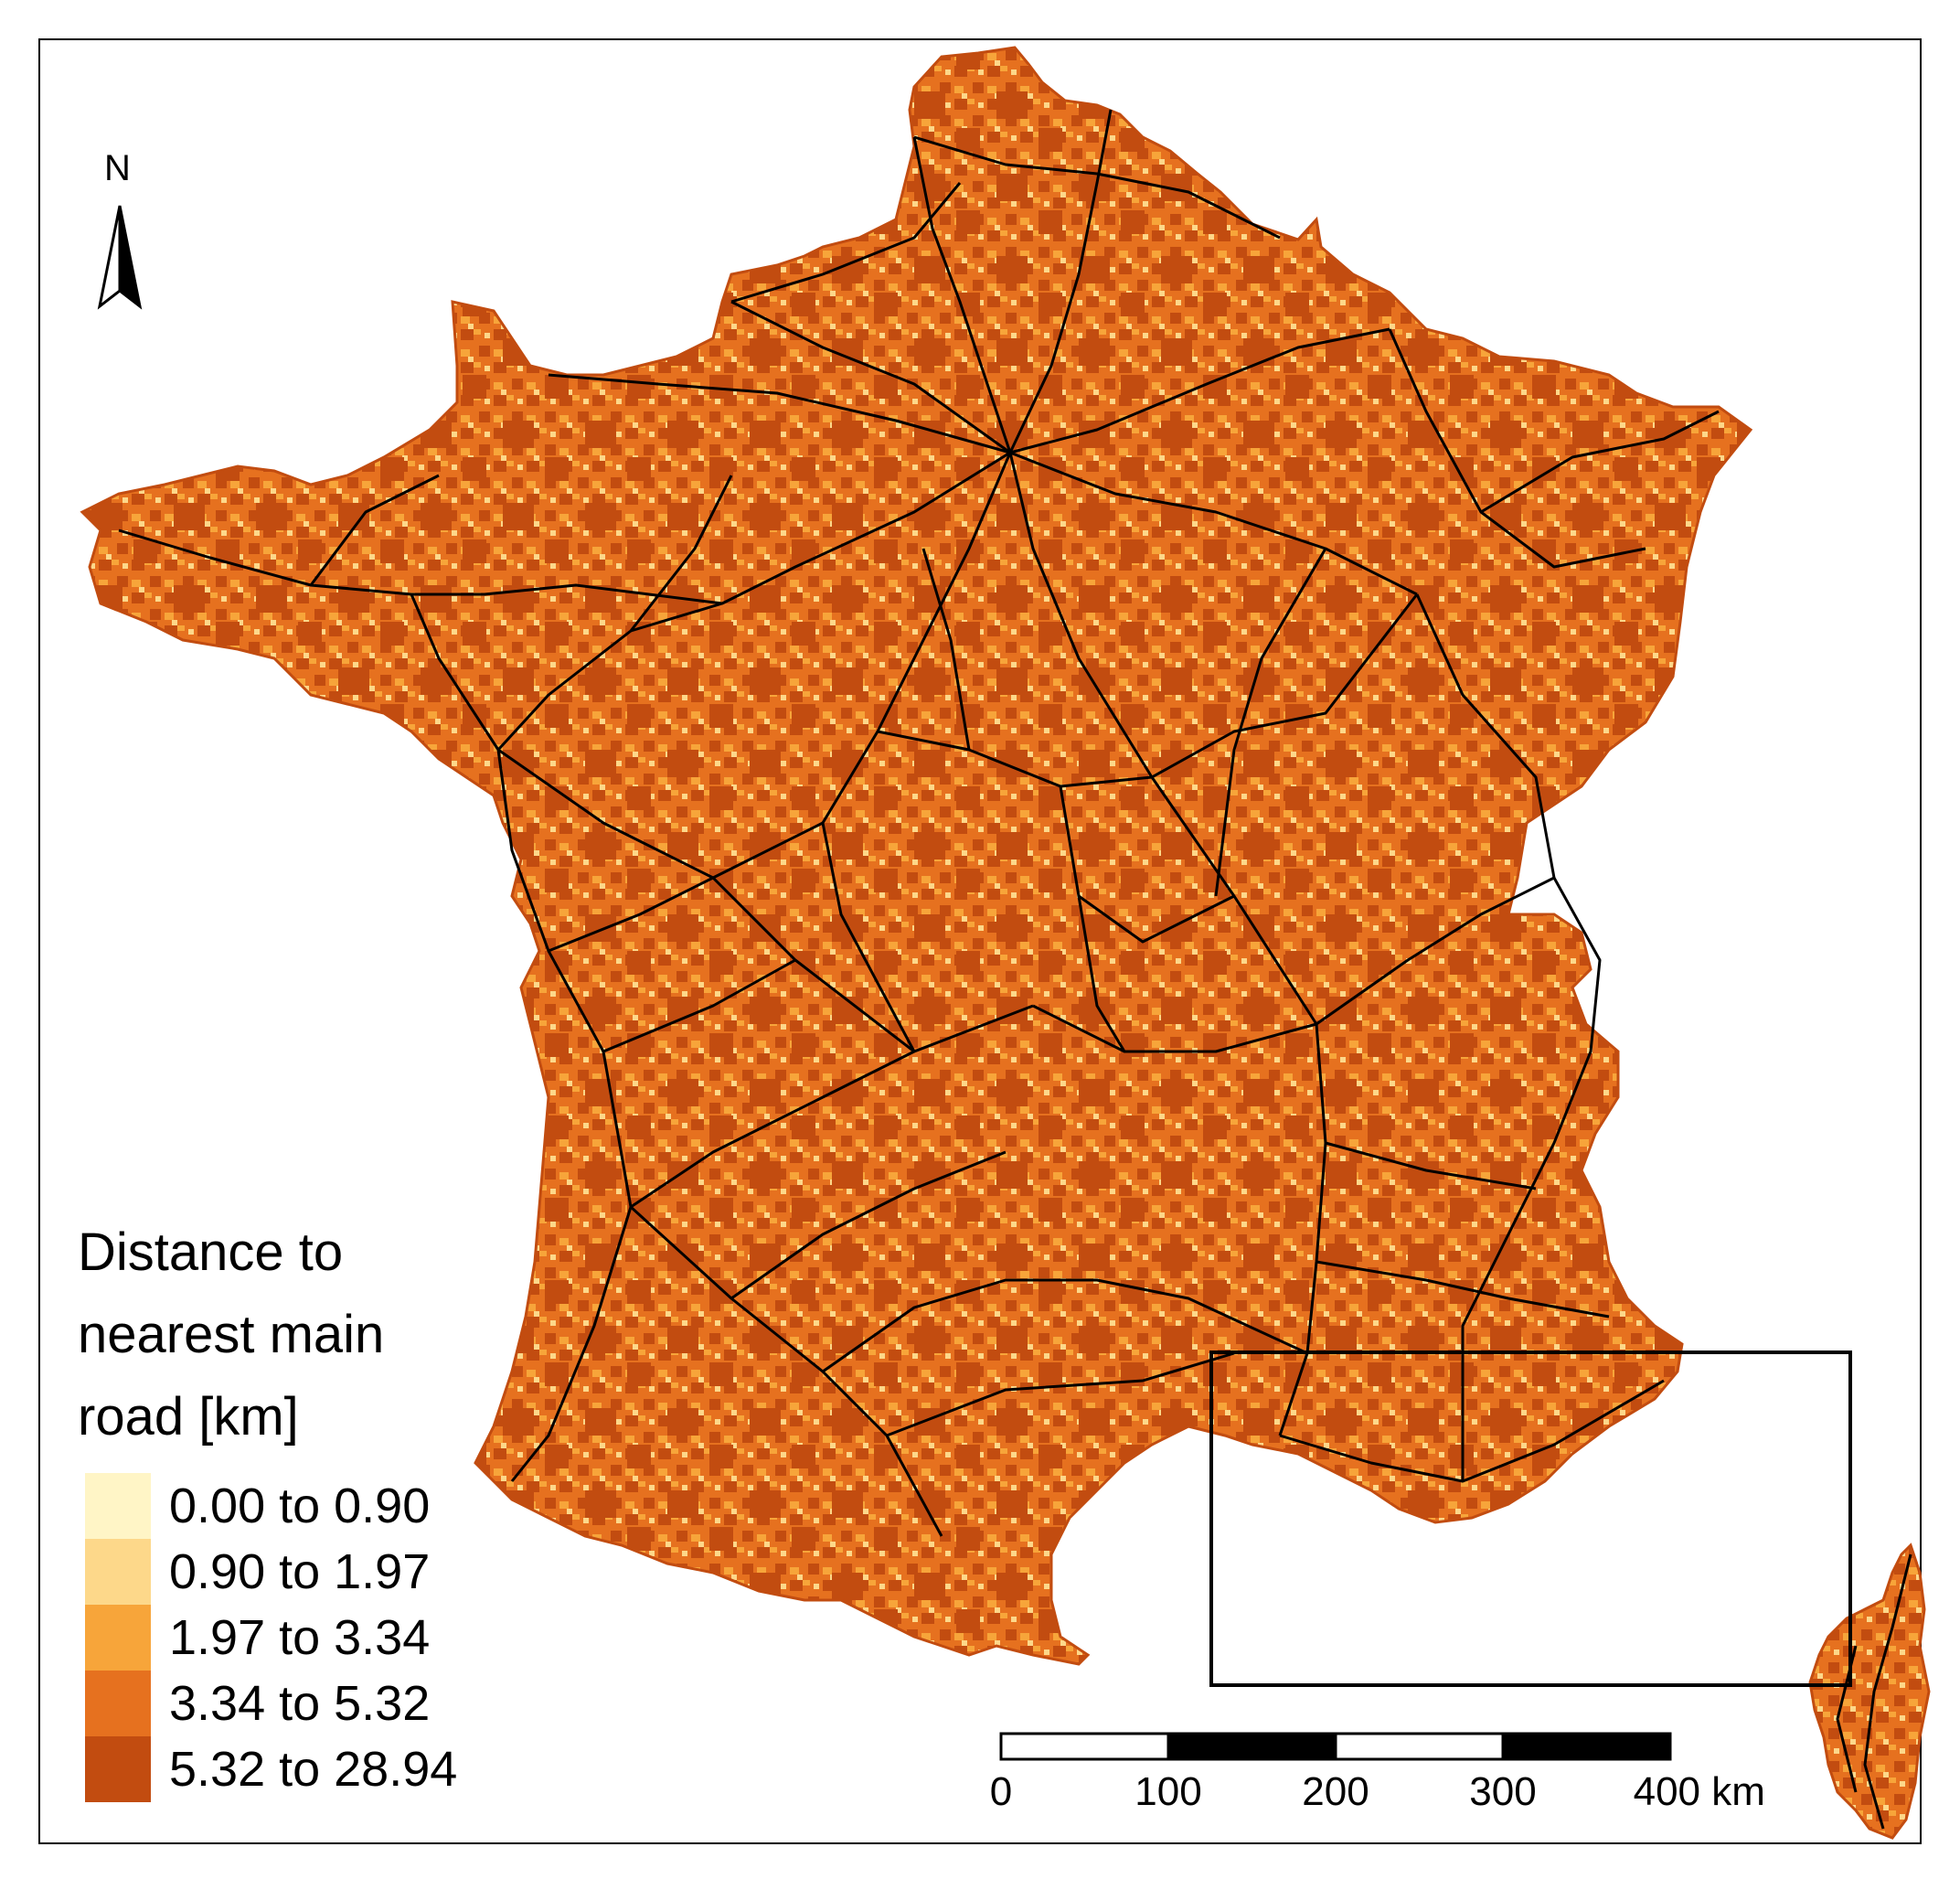 The height and width of the screenshot is (1879, 1960). Describe the element at coordinates (231, 1334) in the screenshot. I see `legend-title-line-2: nearest main` at that location.